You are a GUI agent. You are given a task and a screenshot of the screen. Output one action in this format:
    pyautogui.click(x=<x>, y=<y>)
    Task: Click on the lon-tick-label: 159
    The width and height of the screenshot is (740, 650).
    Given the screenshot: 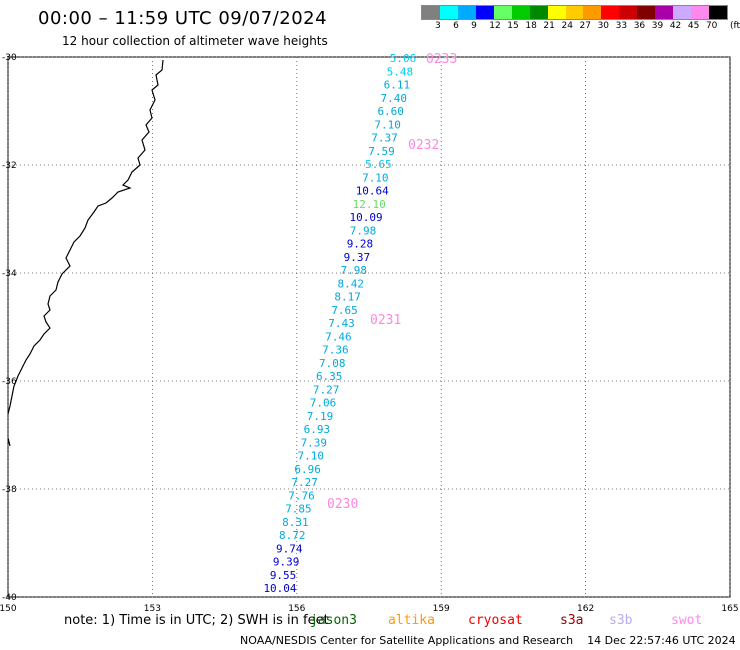 What is the action you would take?
    pyautogui.click(x=441, y=609)
    